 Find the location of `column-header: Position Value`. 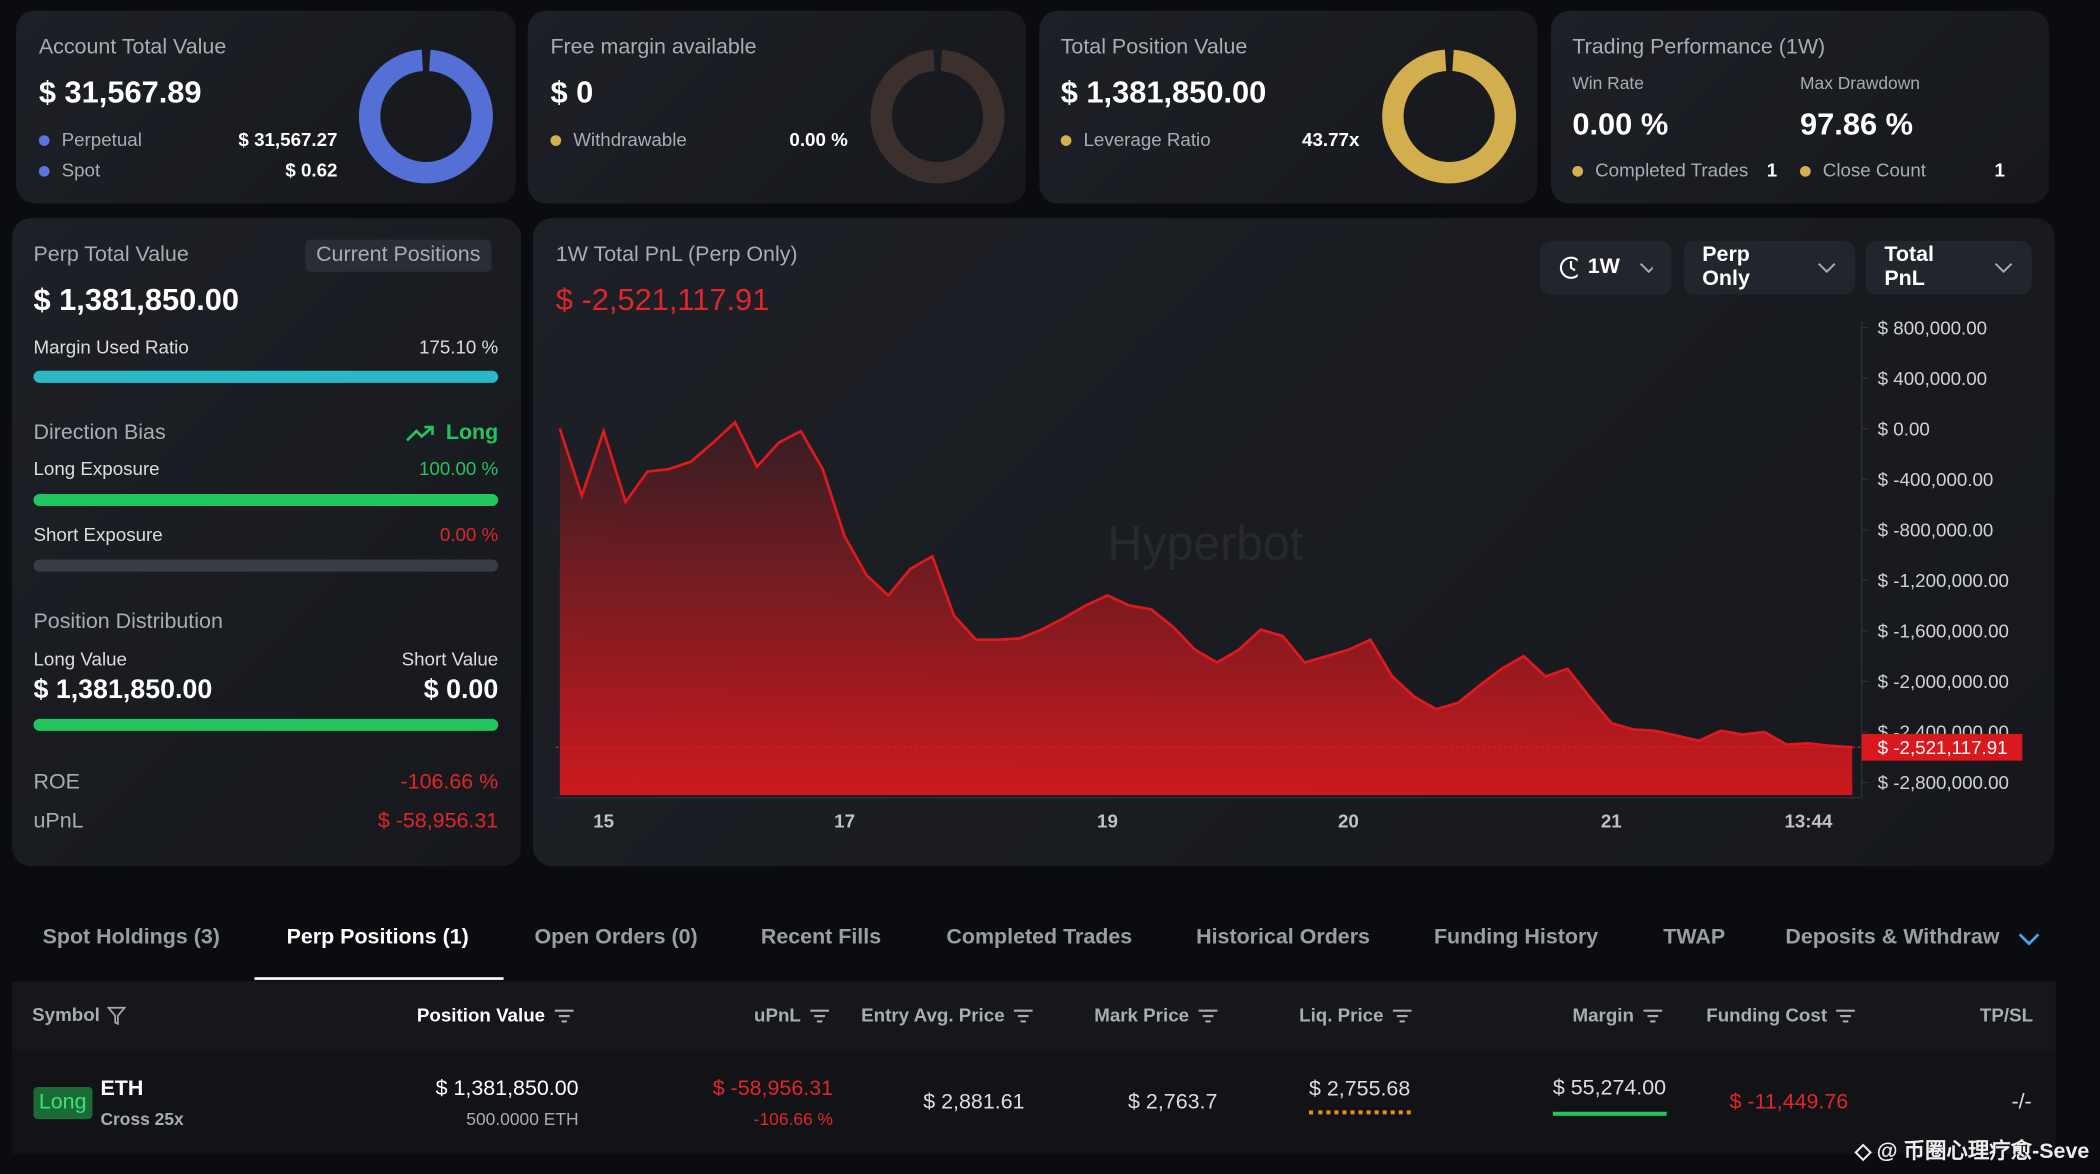

column-header: Position Value is located at coordinates (496, 1014).